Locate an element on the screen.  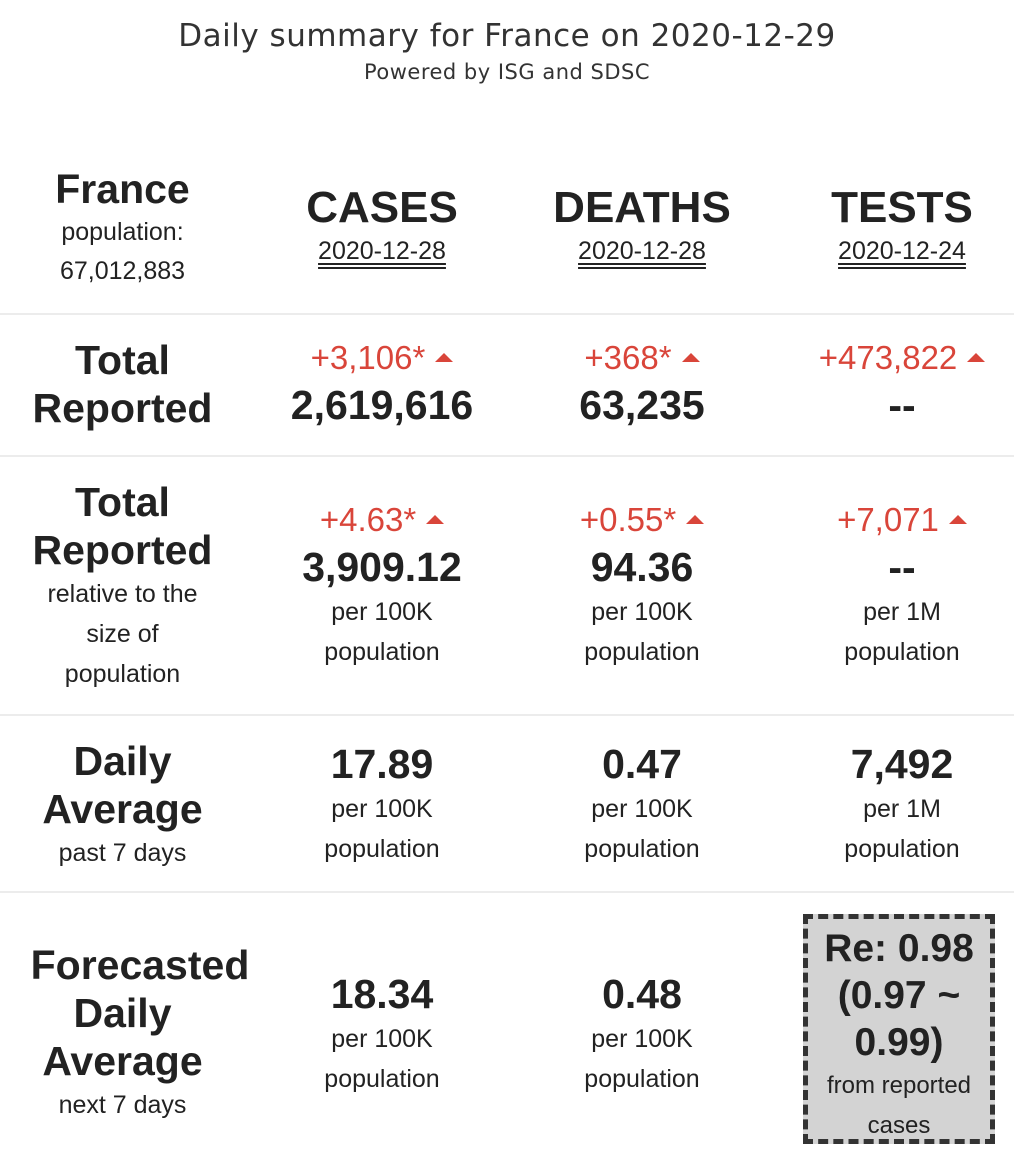
tests-relative-cell: +7,071 -- per 1M population is located at coordinates (893, 585).